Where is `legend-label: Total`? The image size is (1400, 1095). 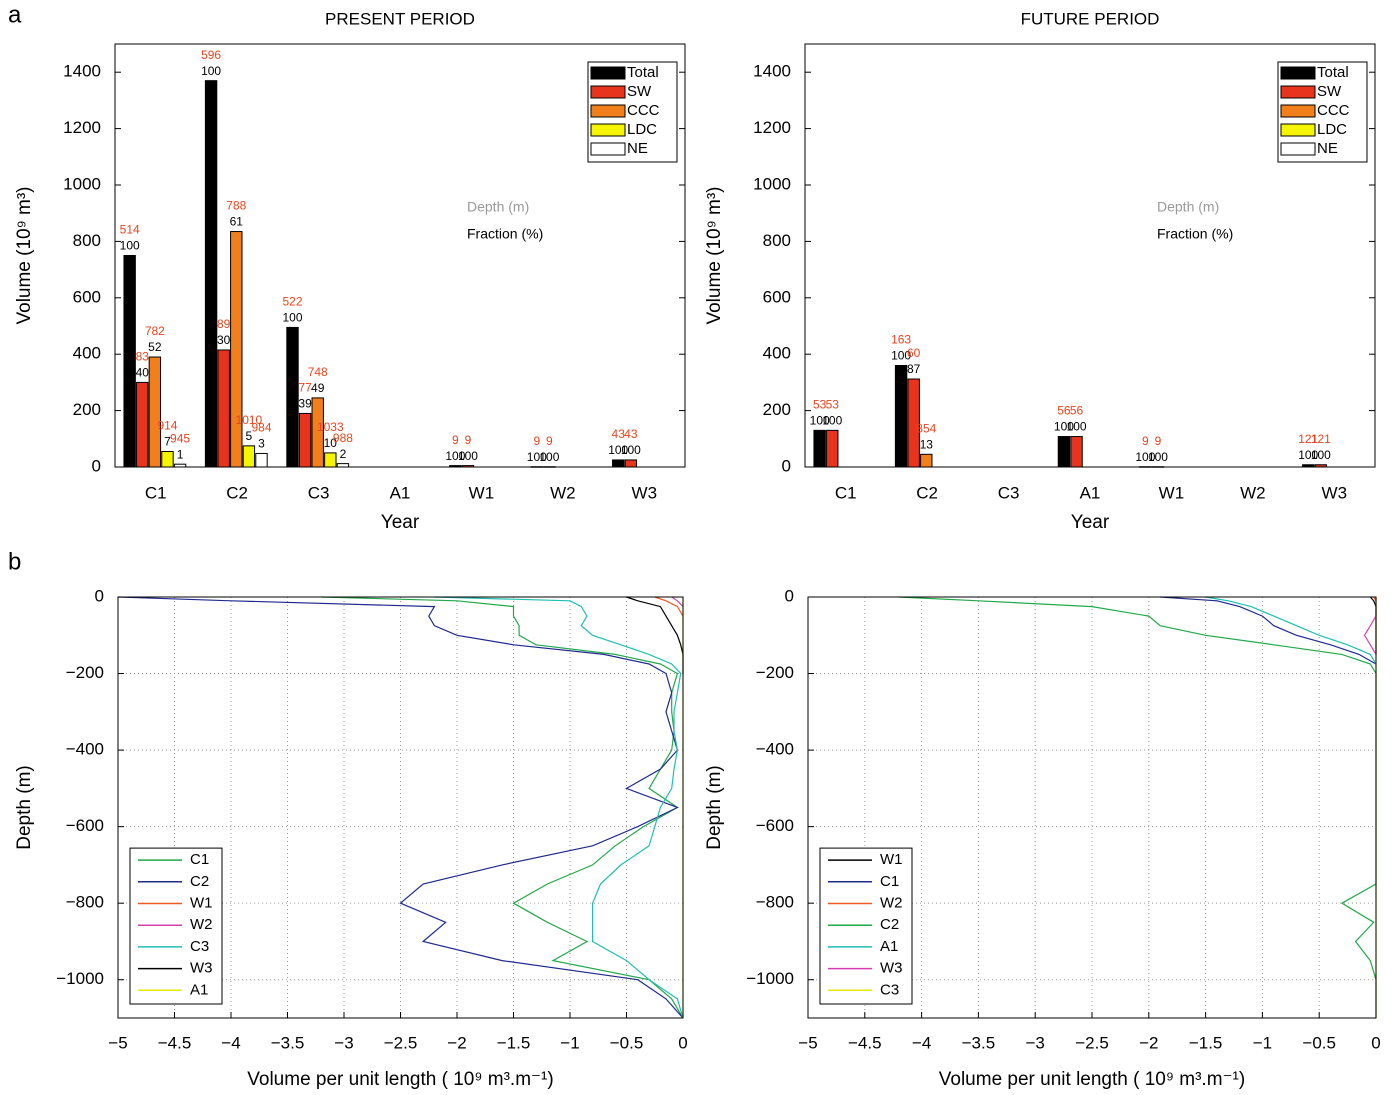 legend-label: Total is located at coordinates (643, 72).